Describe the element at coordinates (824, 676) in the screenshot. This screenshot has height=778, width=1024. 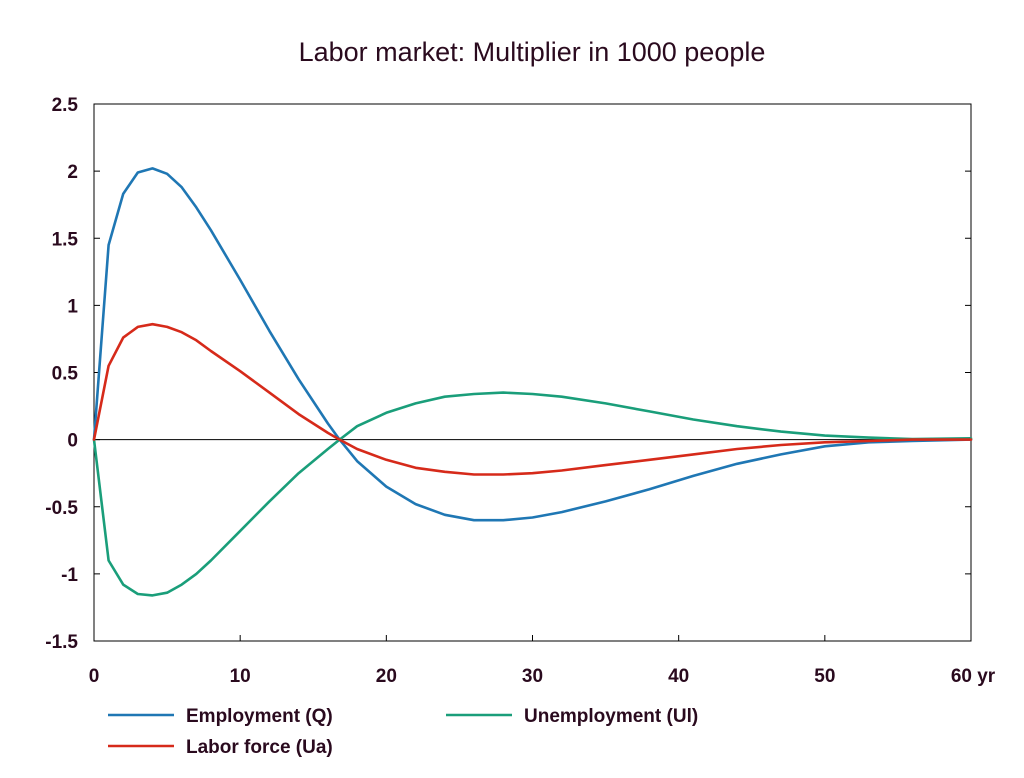
I see `x-tick-label: 50` at that location.